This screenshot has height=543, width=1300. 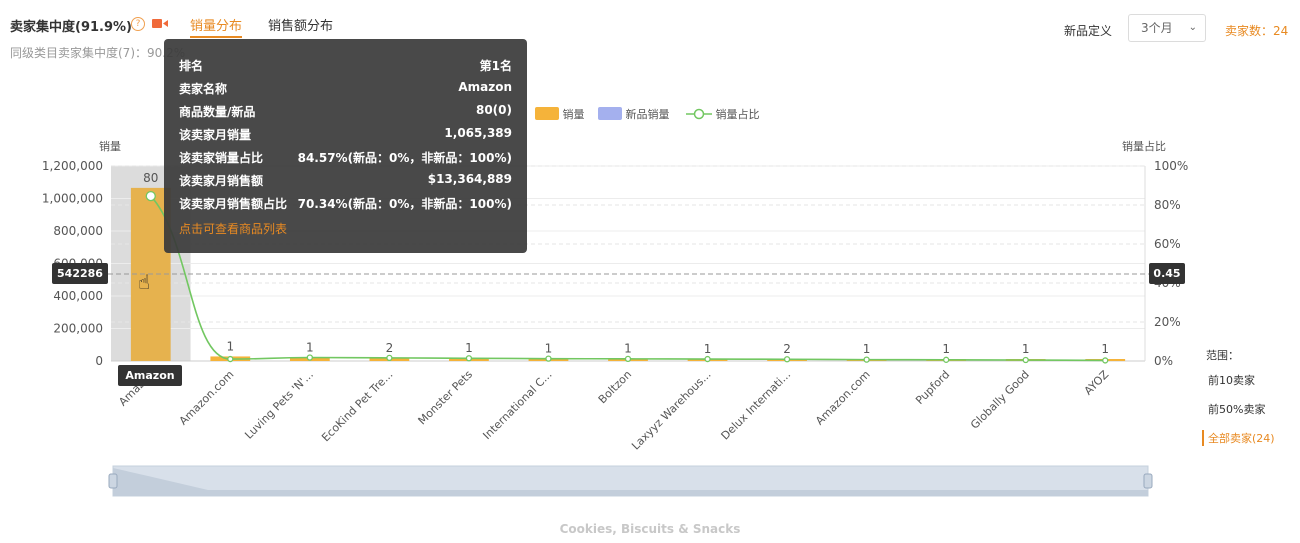 What do you see at coordinates (405, 203) in the screenshot?
I see `tooltip-value: 70.34%(新品：0%，非新品：100%)` at bounding box center [405, 203].